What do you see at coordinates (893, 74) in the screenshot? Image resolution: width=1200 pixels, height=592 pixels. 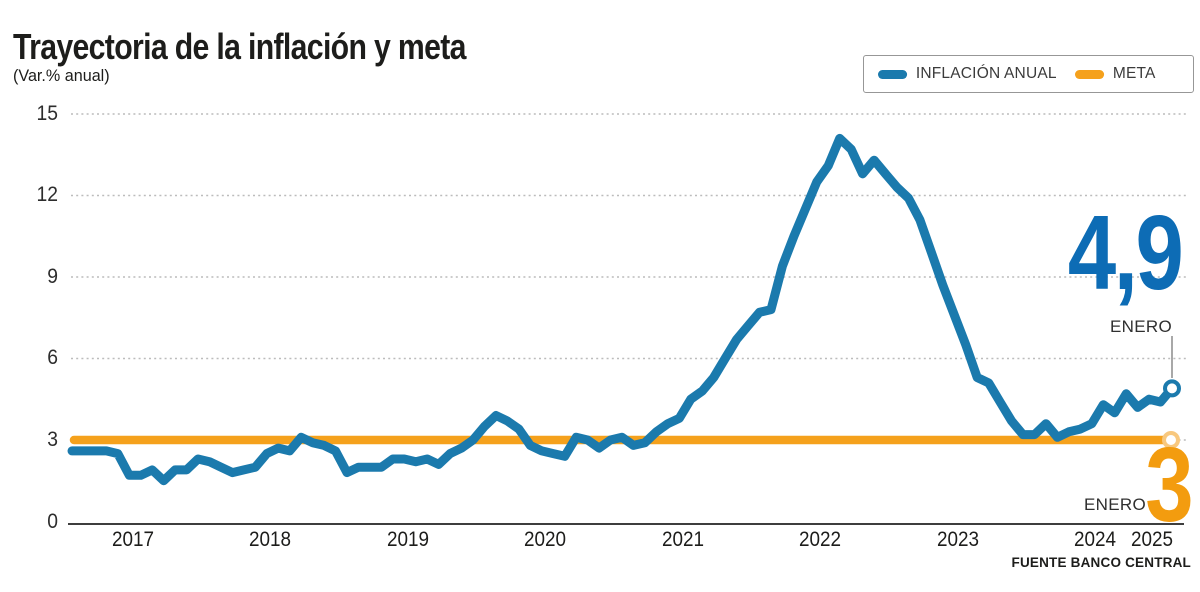 I see `legend-swatch-inflacion-icon` at bounding box center [893, 74].